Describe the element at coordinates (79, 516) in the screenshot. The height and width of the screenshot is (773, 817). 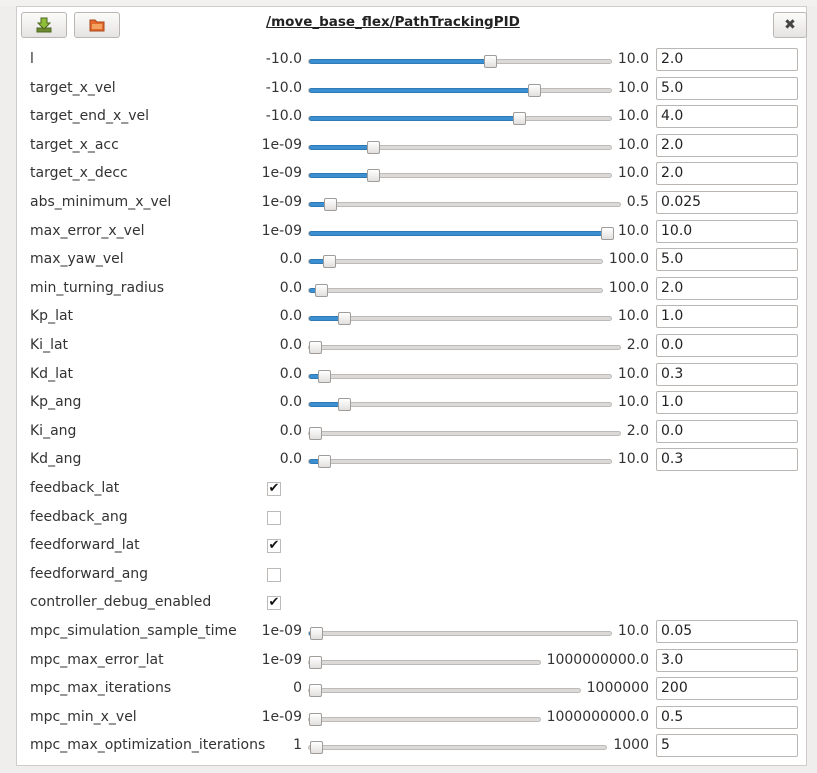
I see `param-name: feedback_ang` at that location.